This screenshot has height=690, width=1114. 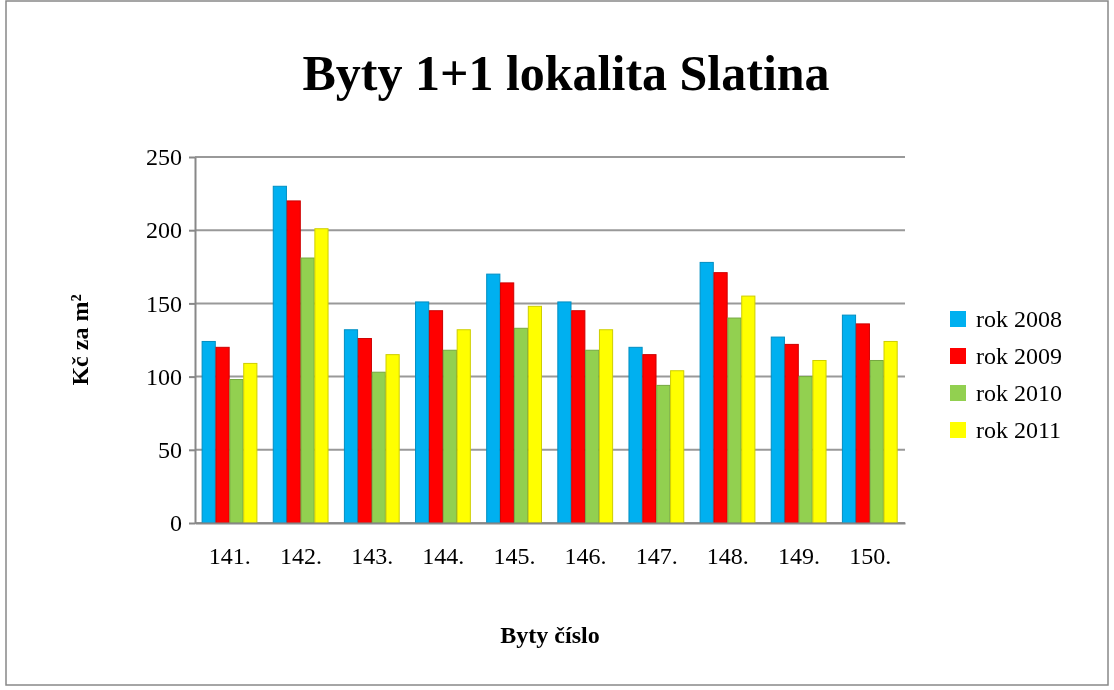 I want to click on x-tick-label: 150., so click(x=870, y=556).